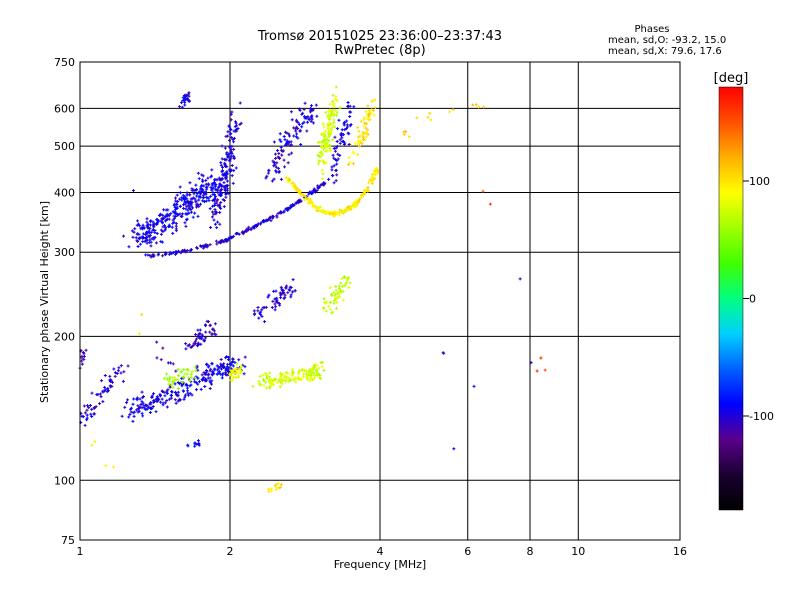 The width and height of the screenshot is (800, 600). Describe the element at coordinates (578, 551) in the screenshot. I see `x-tick-label: 10` at that location.